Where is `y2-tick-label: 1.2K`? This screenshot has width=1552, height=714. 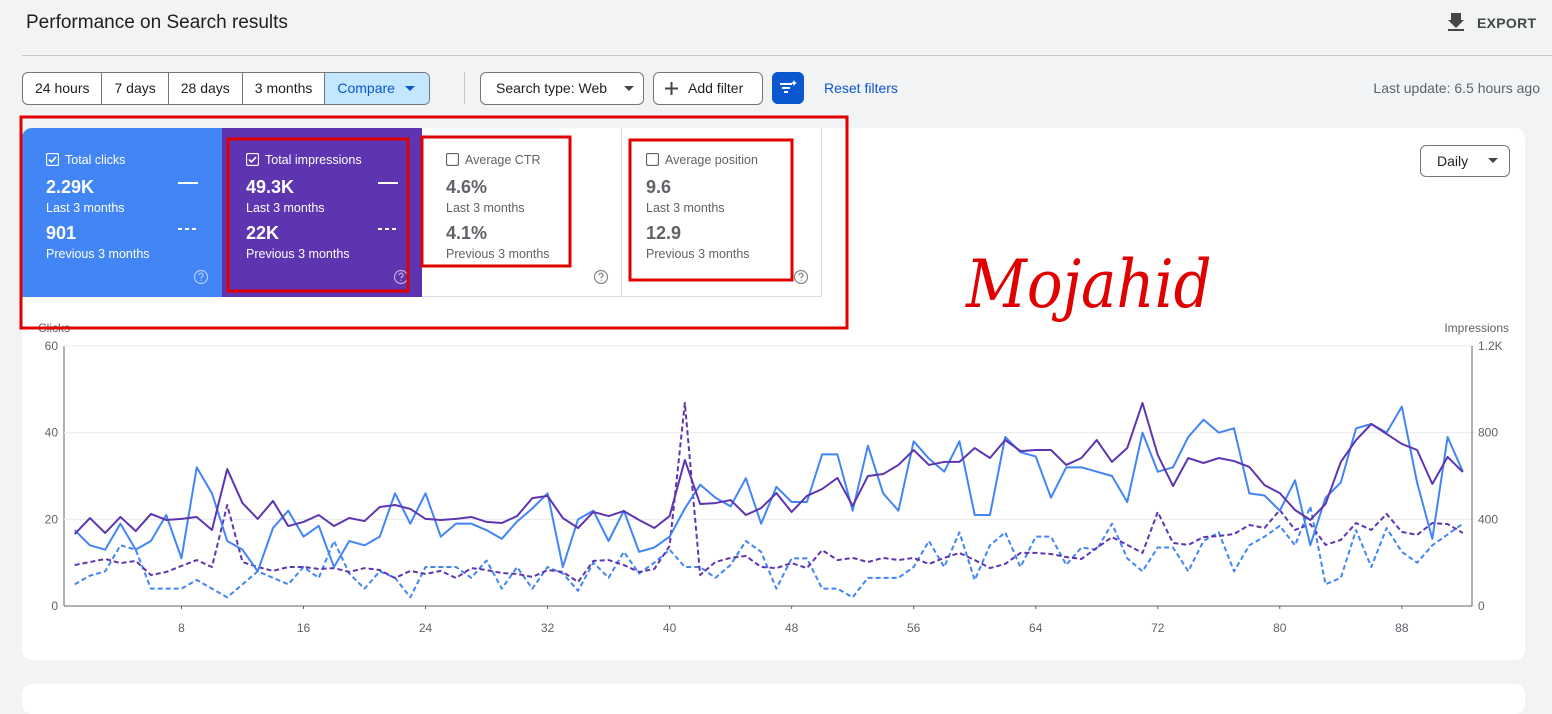 y2-tick-label: 1.2K is located at coordinates (1490, 346).